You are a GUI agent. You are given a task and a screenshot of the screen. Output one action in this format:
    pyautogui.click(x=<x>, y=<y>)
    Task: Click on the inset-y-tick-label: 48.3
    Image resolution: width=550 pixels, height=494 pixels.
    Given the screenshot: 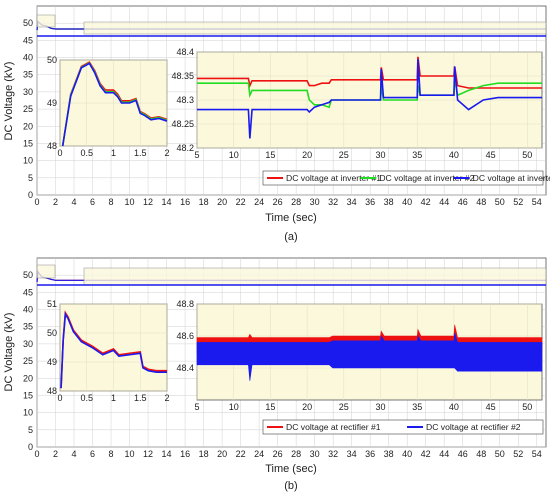 What is the action you would take?
    pyautogui.click(x=185, y=100)
    